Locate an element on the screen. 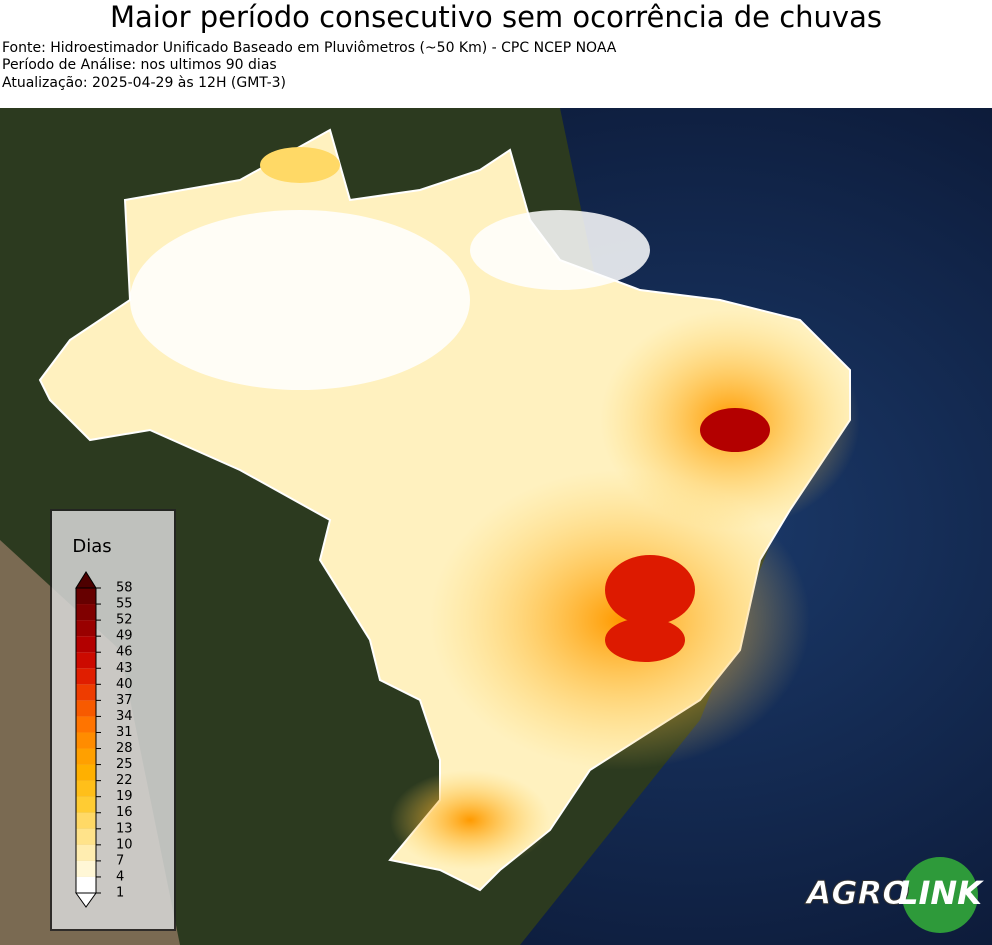 The height and width of the screenshot is (945, 992). colorbar-tick-label: 58 is located at coordinates (124, 588).